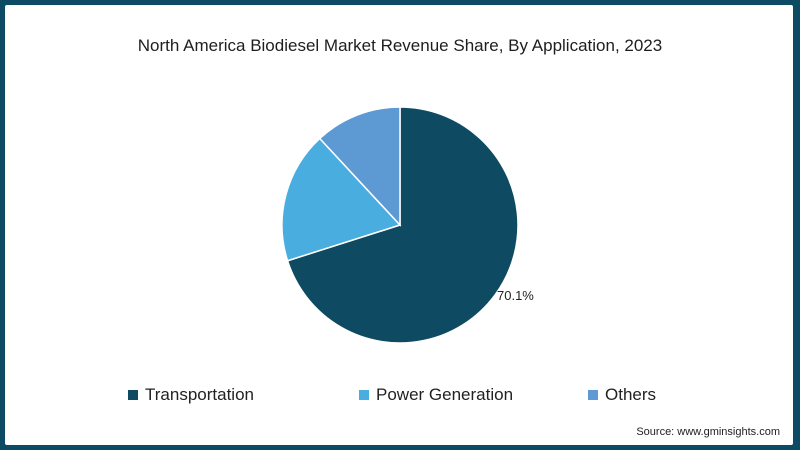  I want to click on legend-item-transportation: Transportation, so click(191, 395).